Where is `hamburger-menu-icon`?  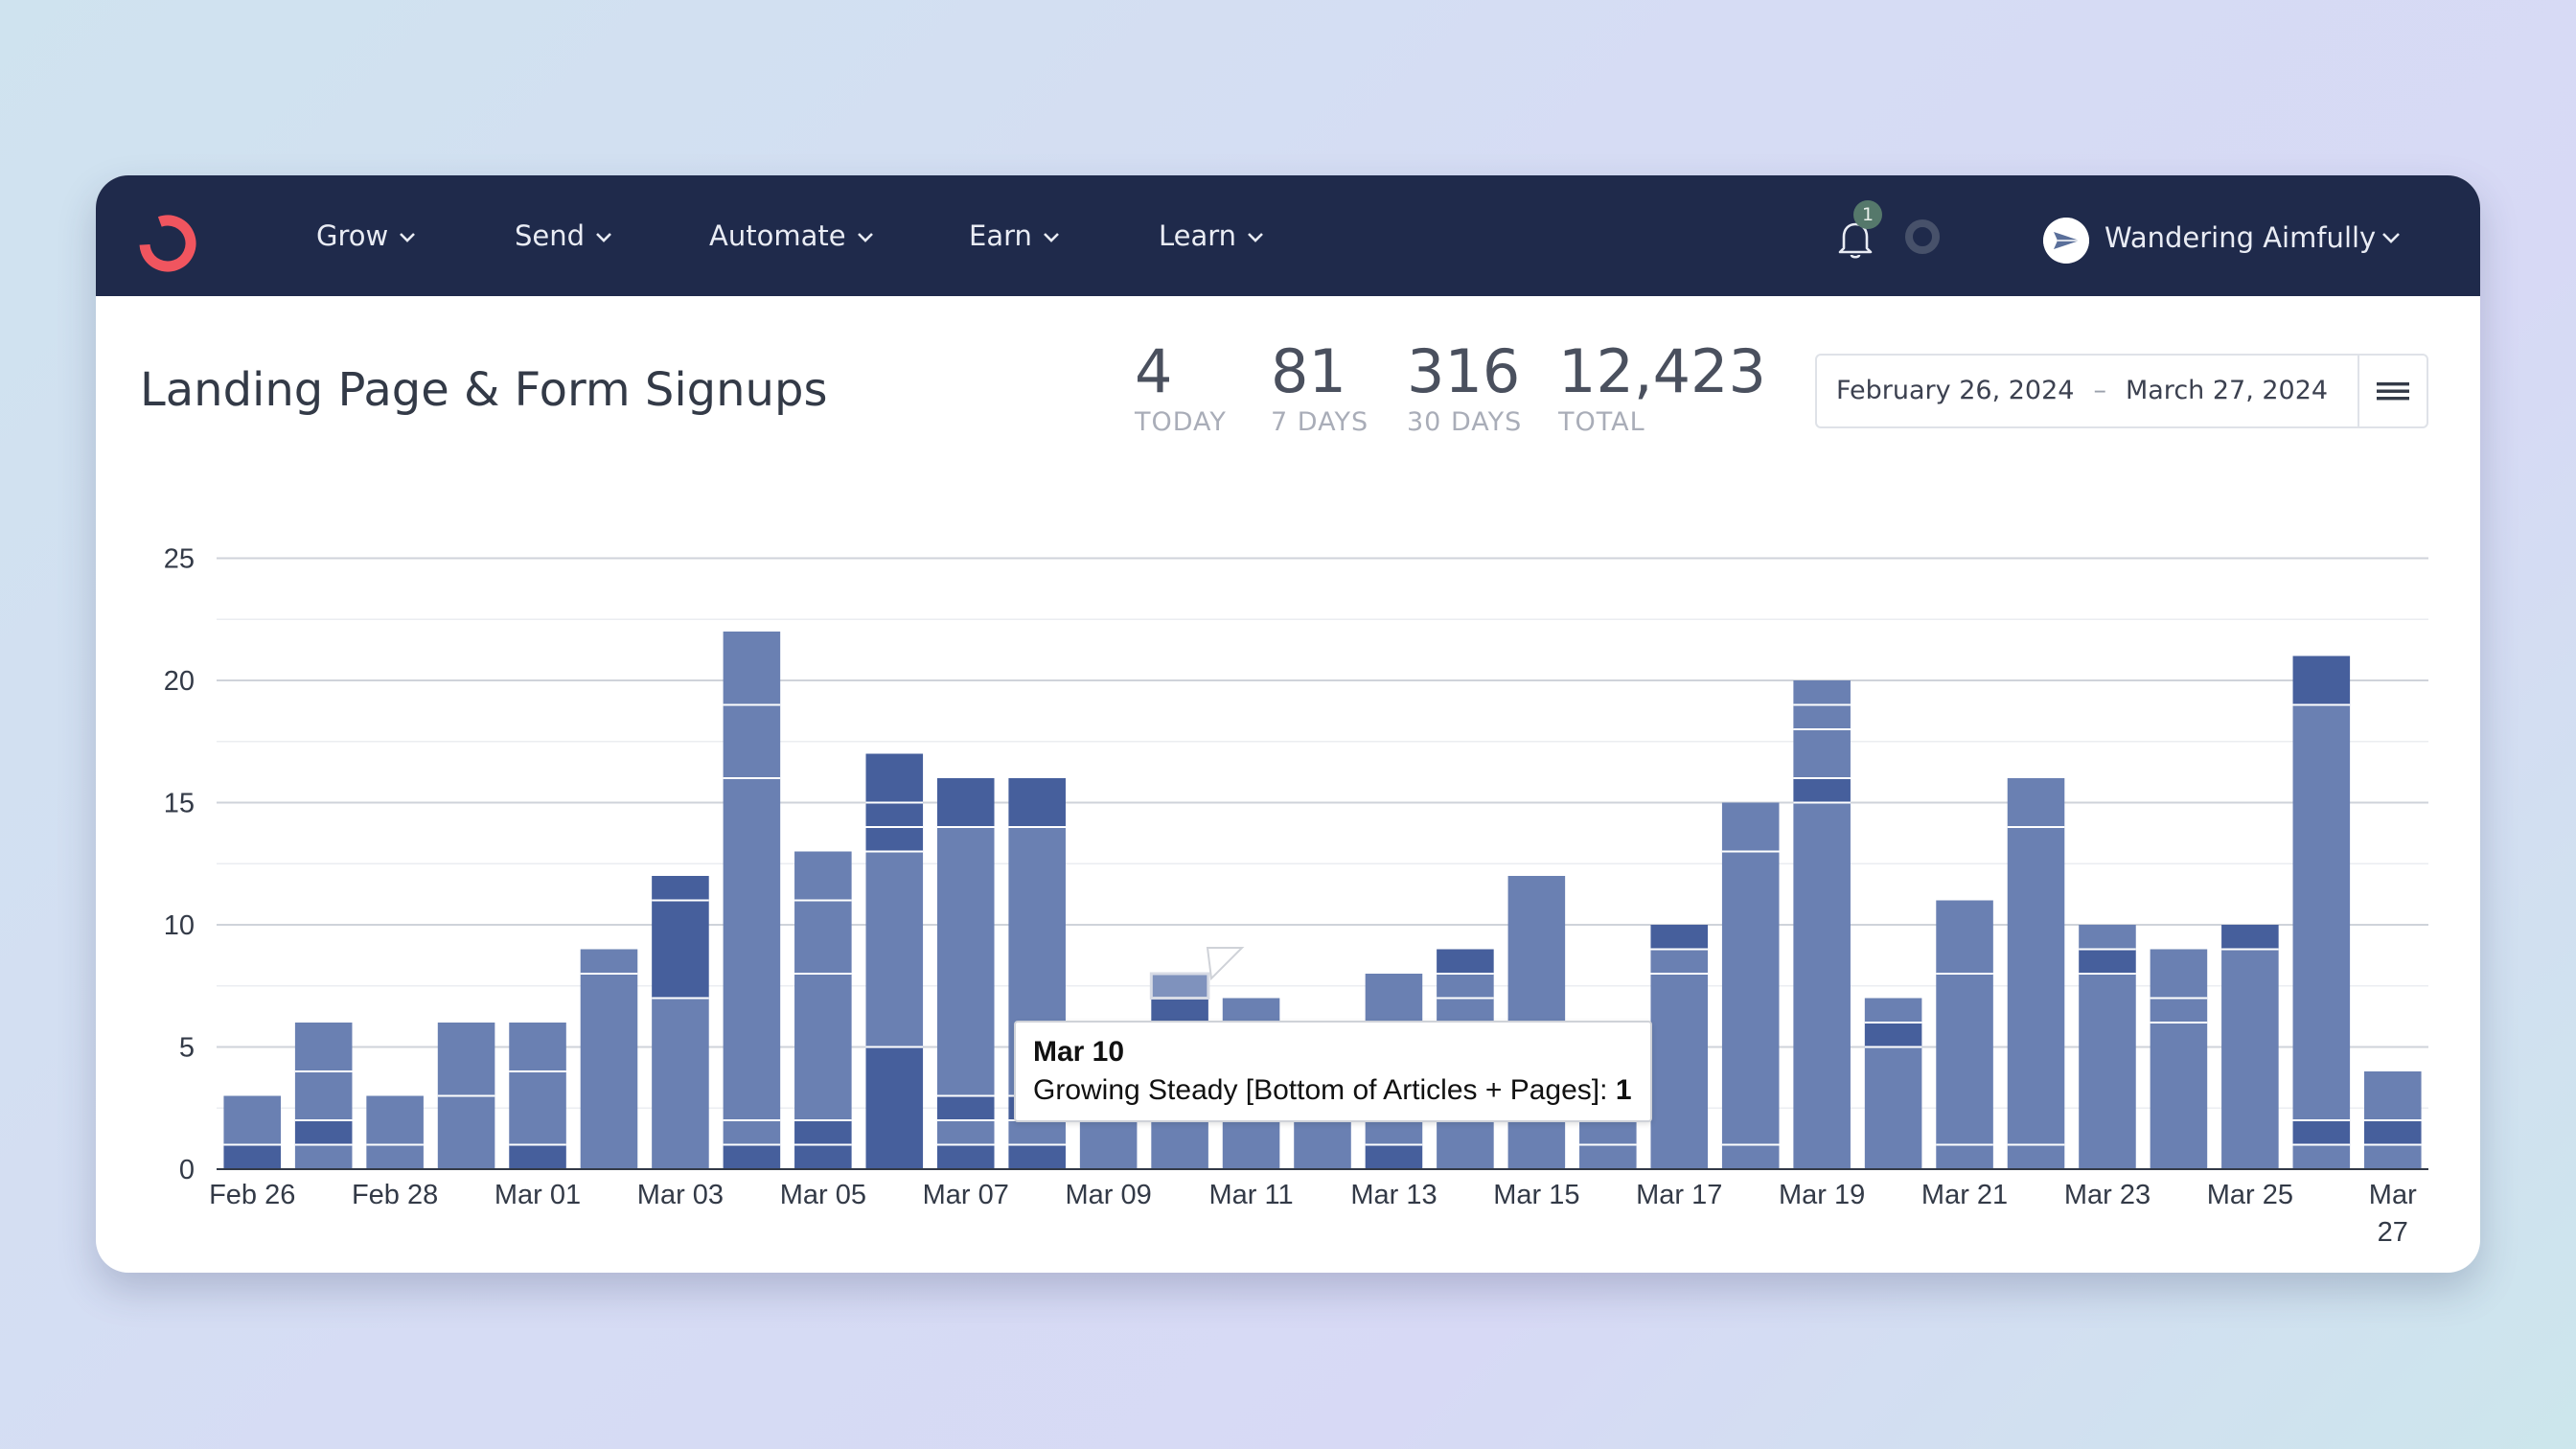
hamburger-menu-icon is located at coordinates (2393, 391).